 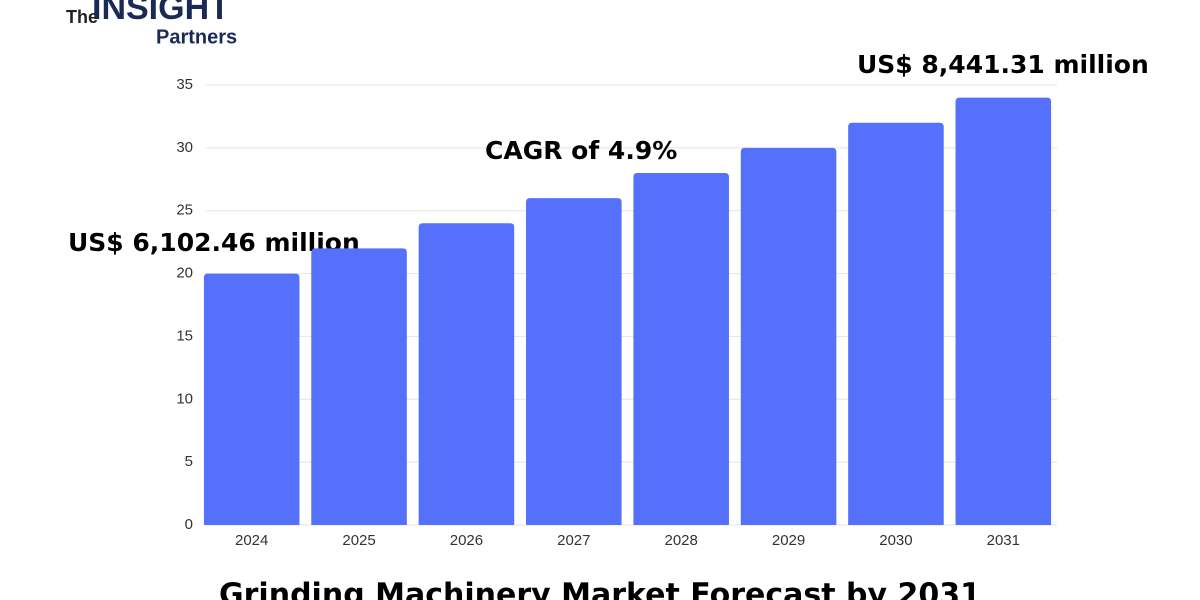 What do you see at coordinates (214, 242) in the screenshot?
I see `annotation: US$ 6,102.46 million` at bounding box center [214, 242].